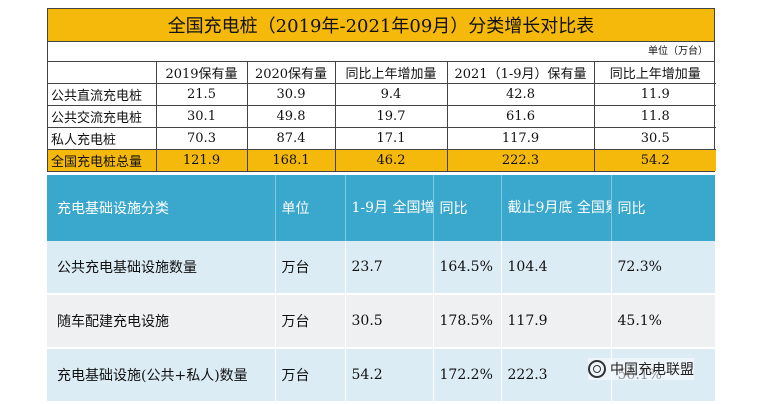 This screenshot has width=760, height=404. I want to click on table-row: 公共直流充电桩 21.5 30.9 9.4 42.8 11.9, so click(382, 94).